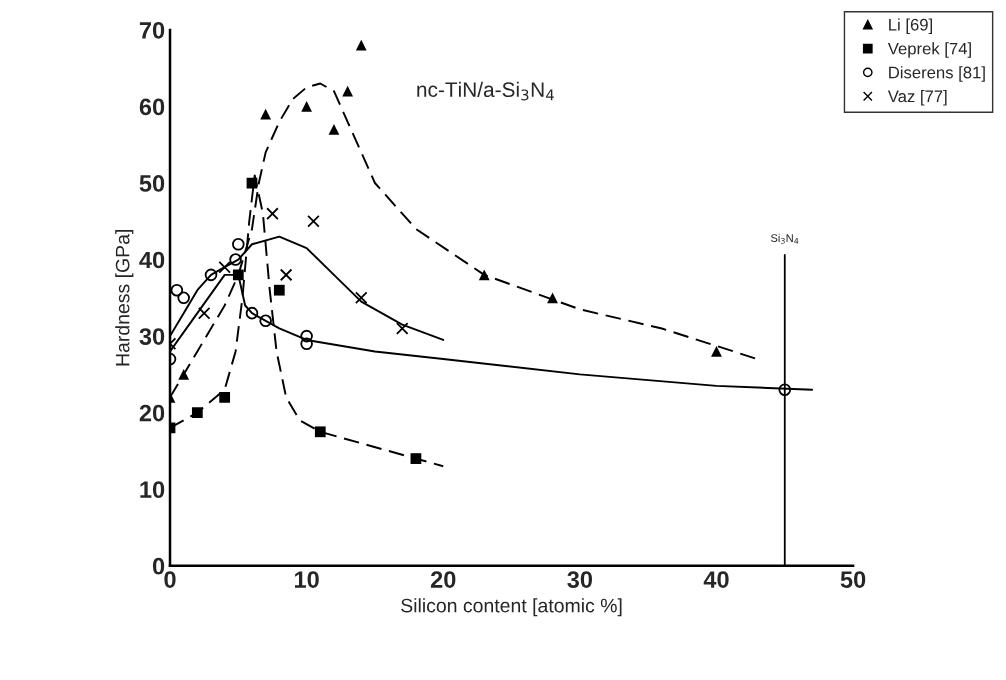 The height and width of the screenshot is (680, 1006). What do you see at coordinates (306, 579) in the screenshot?
I see `x-tick-label: 10` at bounding box center [306, 579].